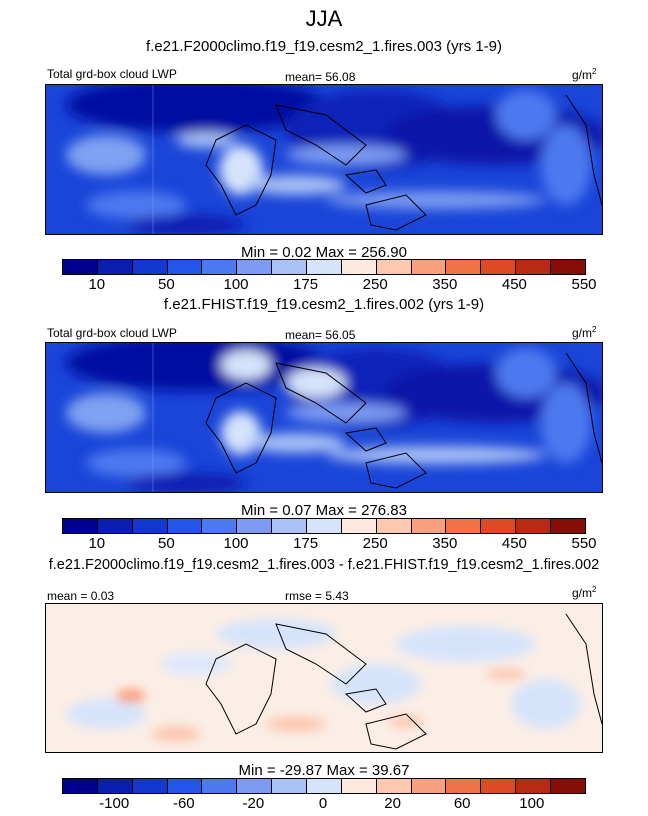 The height and width of the screenshot is (816, 648). Describe the element at coordinates (324, 252) in the screenshot. I see `panel1-minmax: Min = 0.02 Max = 256.90` at that location.